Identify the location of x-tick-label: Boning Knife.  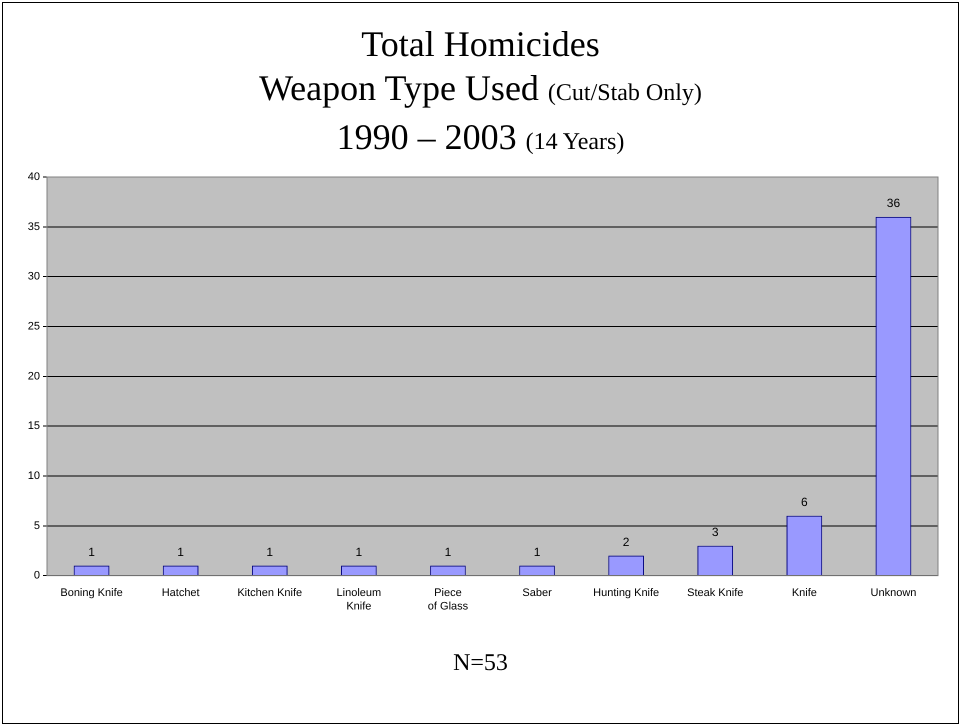
(91, 593).